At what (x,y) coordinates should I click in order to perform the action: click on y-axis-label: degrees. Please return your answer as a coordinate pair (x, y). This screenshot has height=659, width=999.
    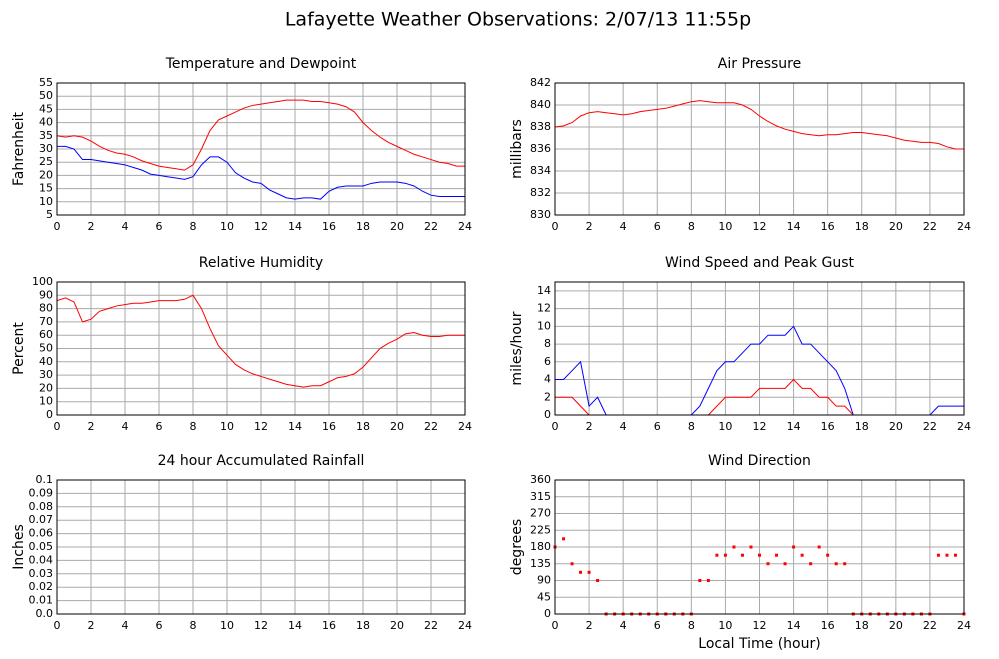
    Looking at the image, I should click on (517, 547).